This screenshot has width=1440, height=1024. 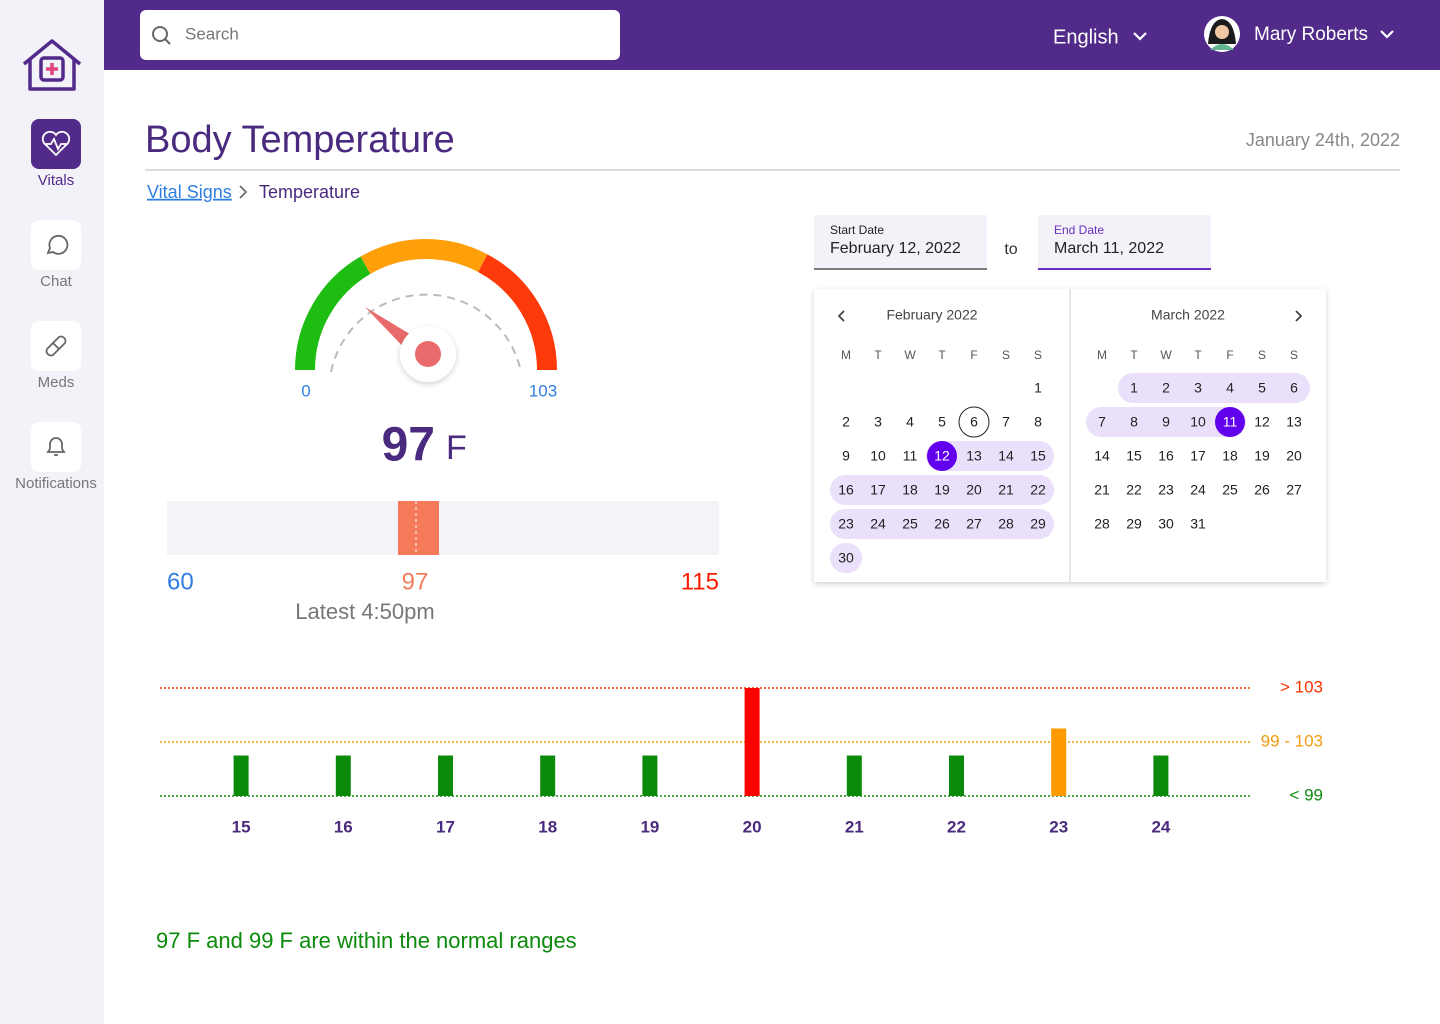 I want to click on nav-icon-shape, so click(x=57, y=244).